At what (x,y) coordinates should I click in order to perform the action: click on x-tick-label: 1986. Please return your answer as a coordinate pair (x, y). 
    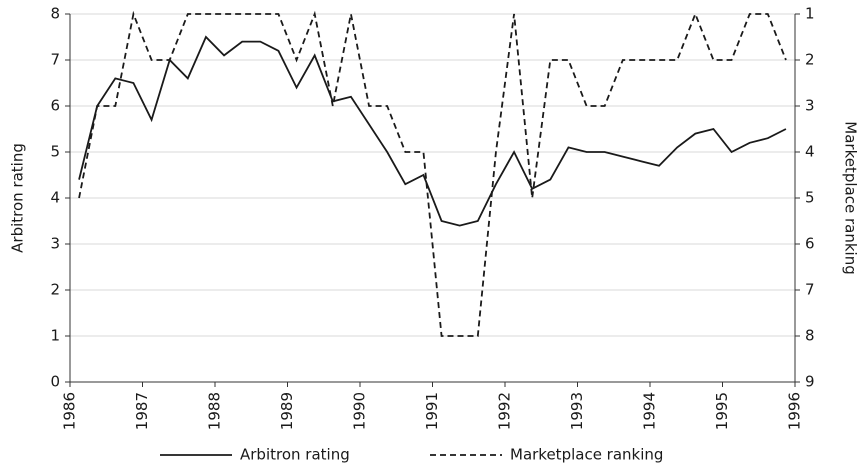
    Looking at the image, I should click on (70, 411).